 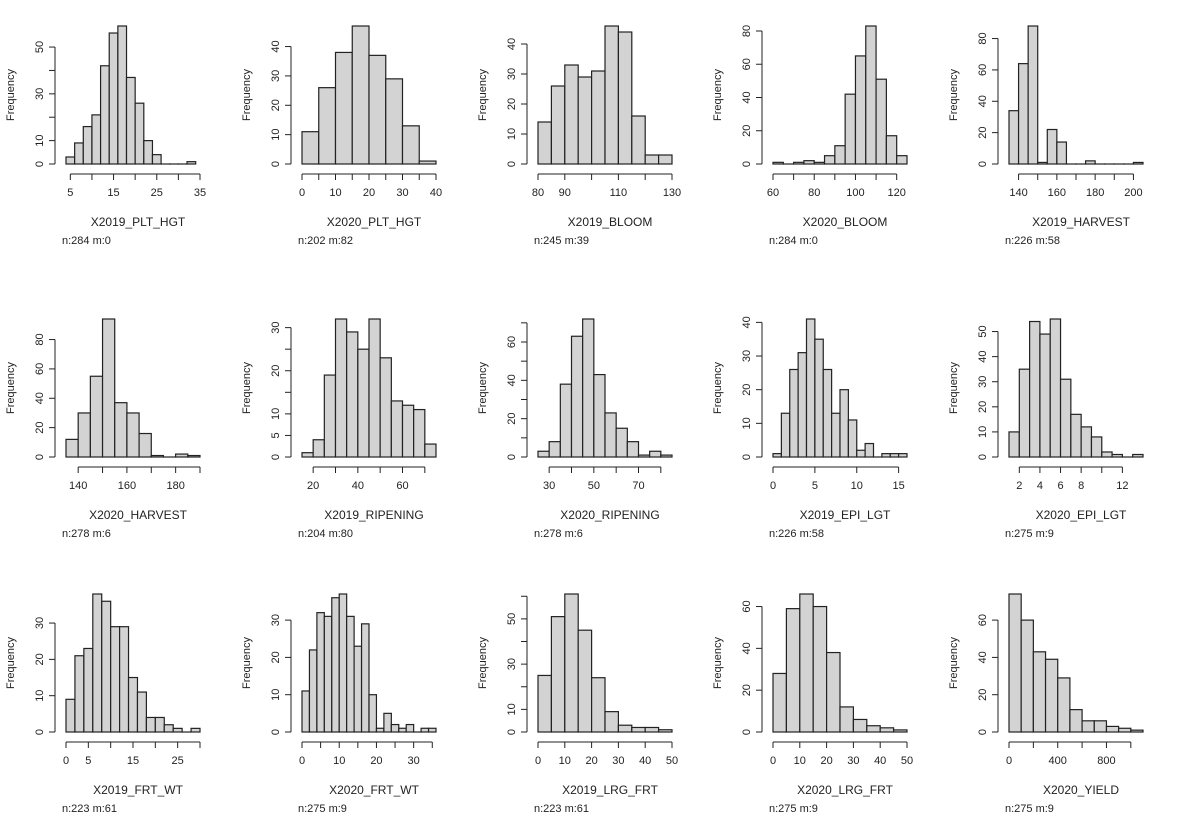 I want to click on x-tick-label: 80, so click(x=814, y=193).